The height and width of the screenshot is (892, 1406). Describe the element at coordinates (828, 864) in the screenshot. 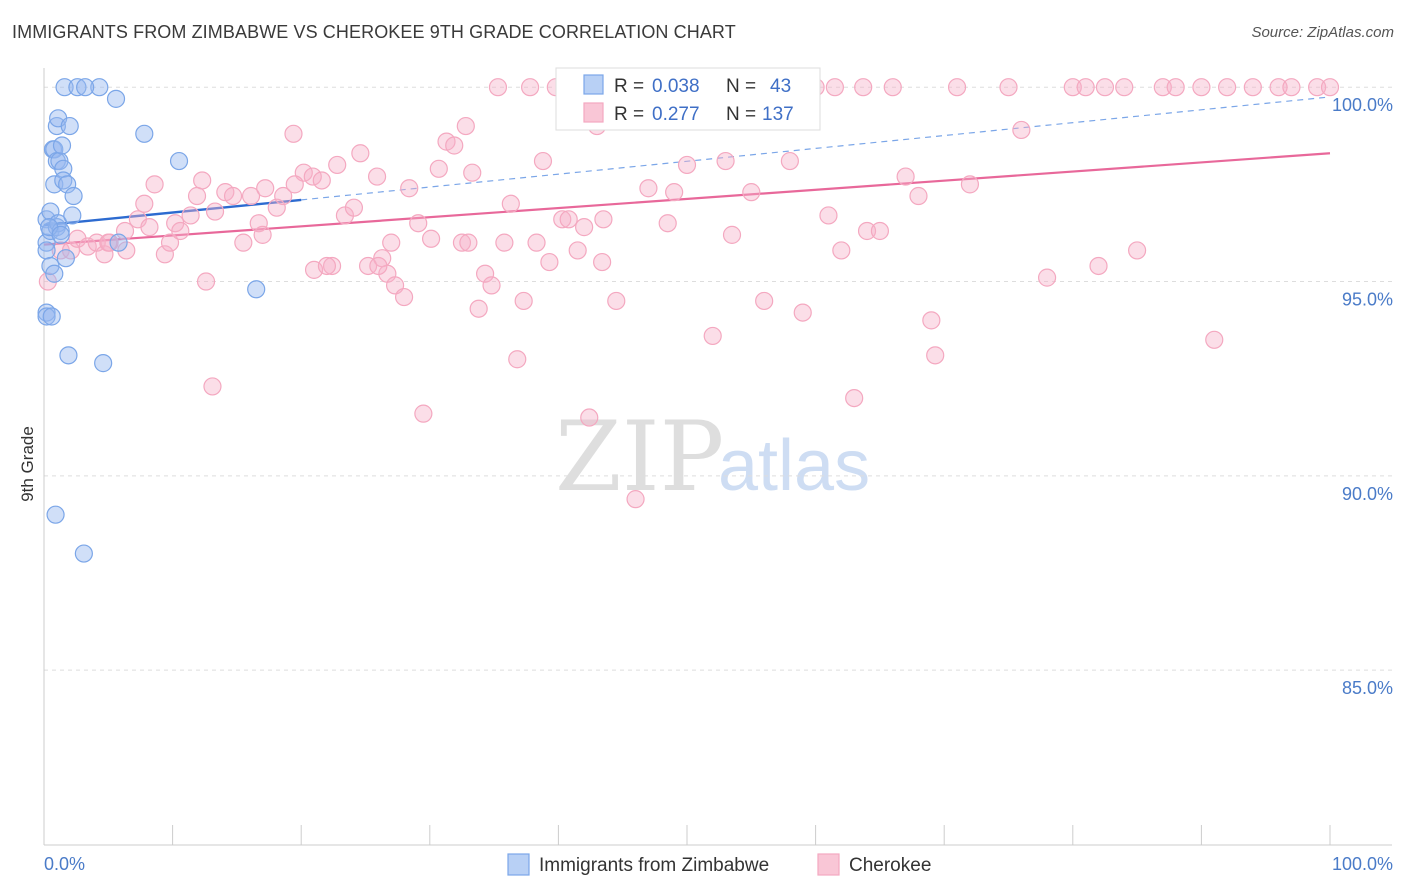

I see `series-legend-swatch-cherokee` at that location.